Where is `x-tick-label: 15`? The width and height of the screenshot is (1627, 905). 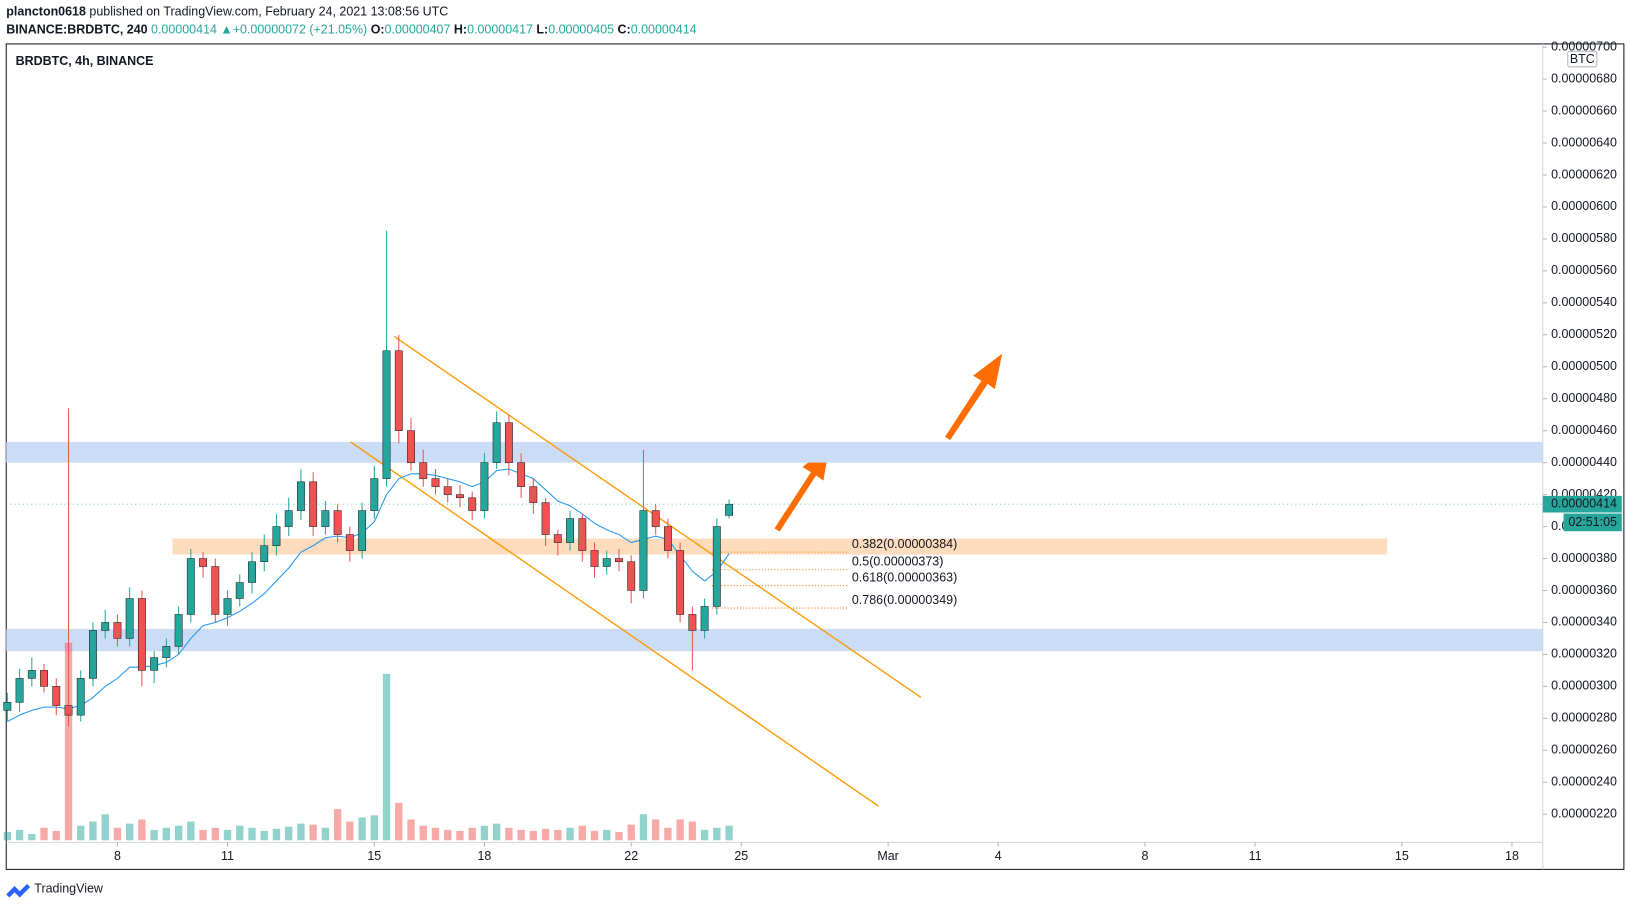
x-tick-label: 15 is located at coordinates (1402, 856).